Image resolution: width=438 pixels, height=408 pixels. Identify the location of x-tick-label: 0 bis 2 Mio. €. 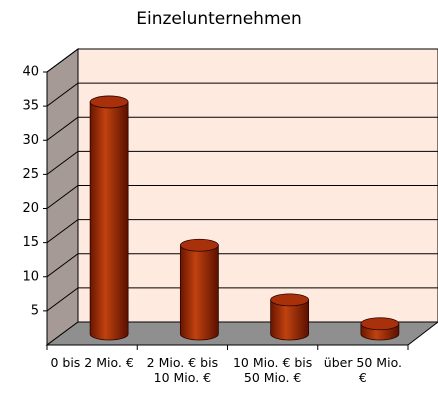
(92, 362).